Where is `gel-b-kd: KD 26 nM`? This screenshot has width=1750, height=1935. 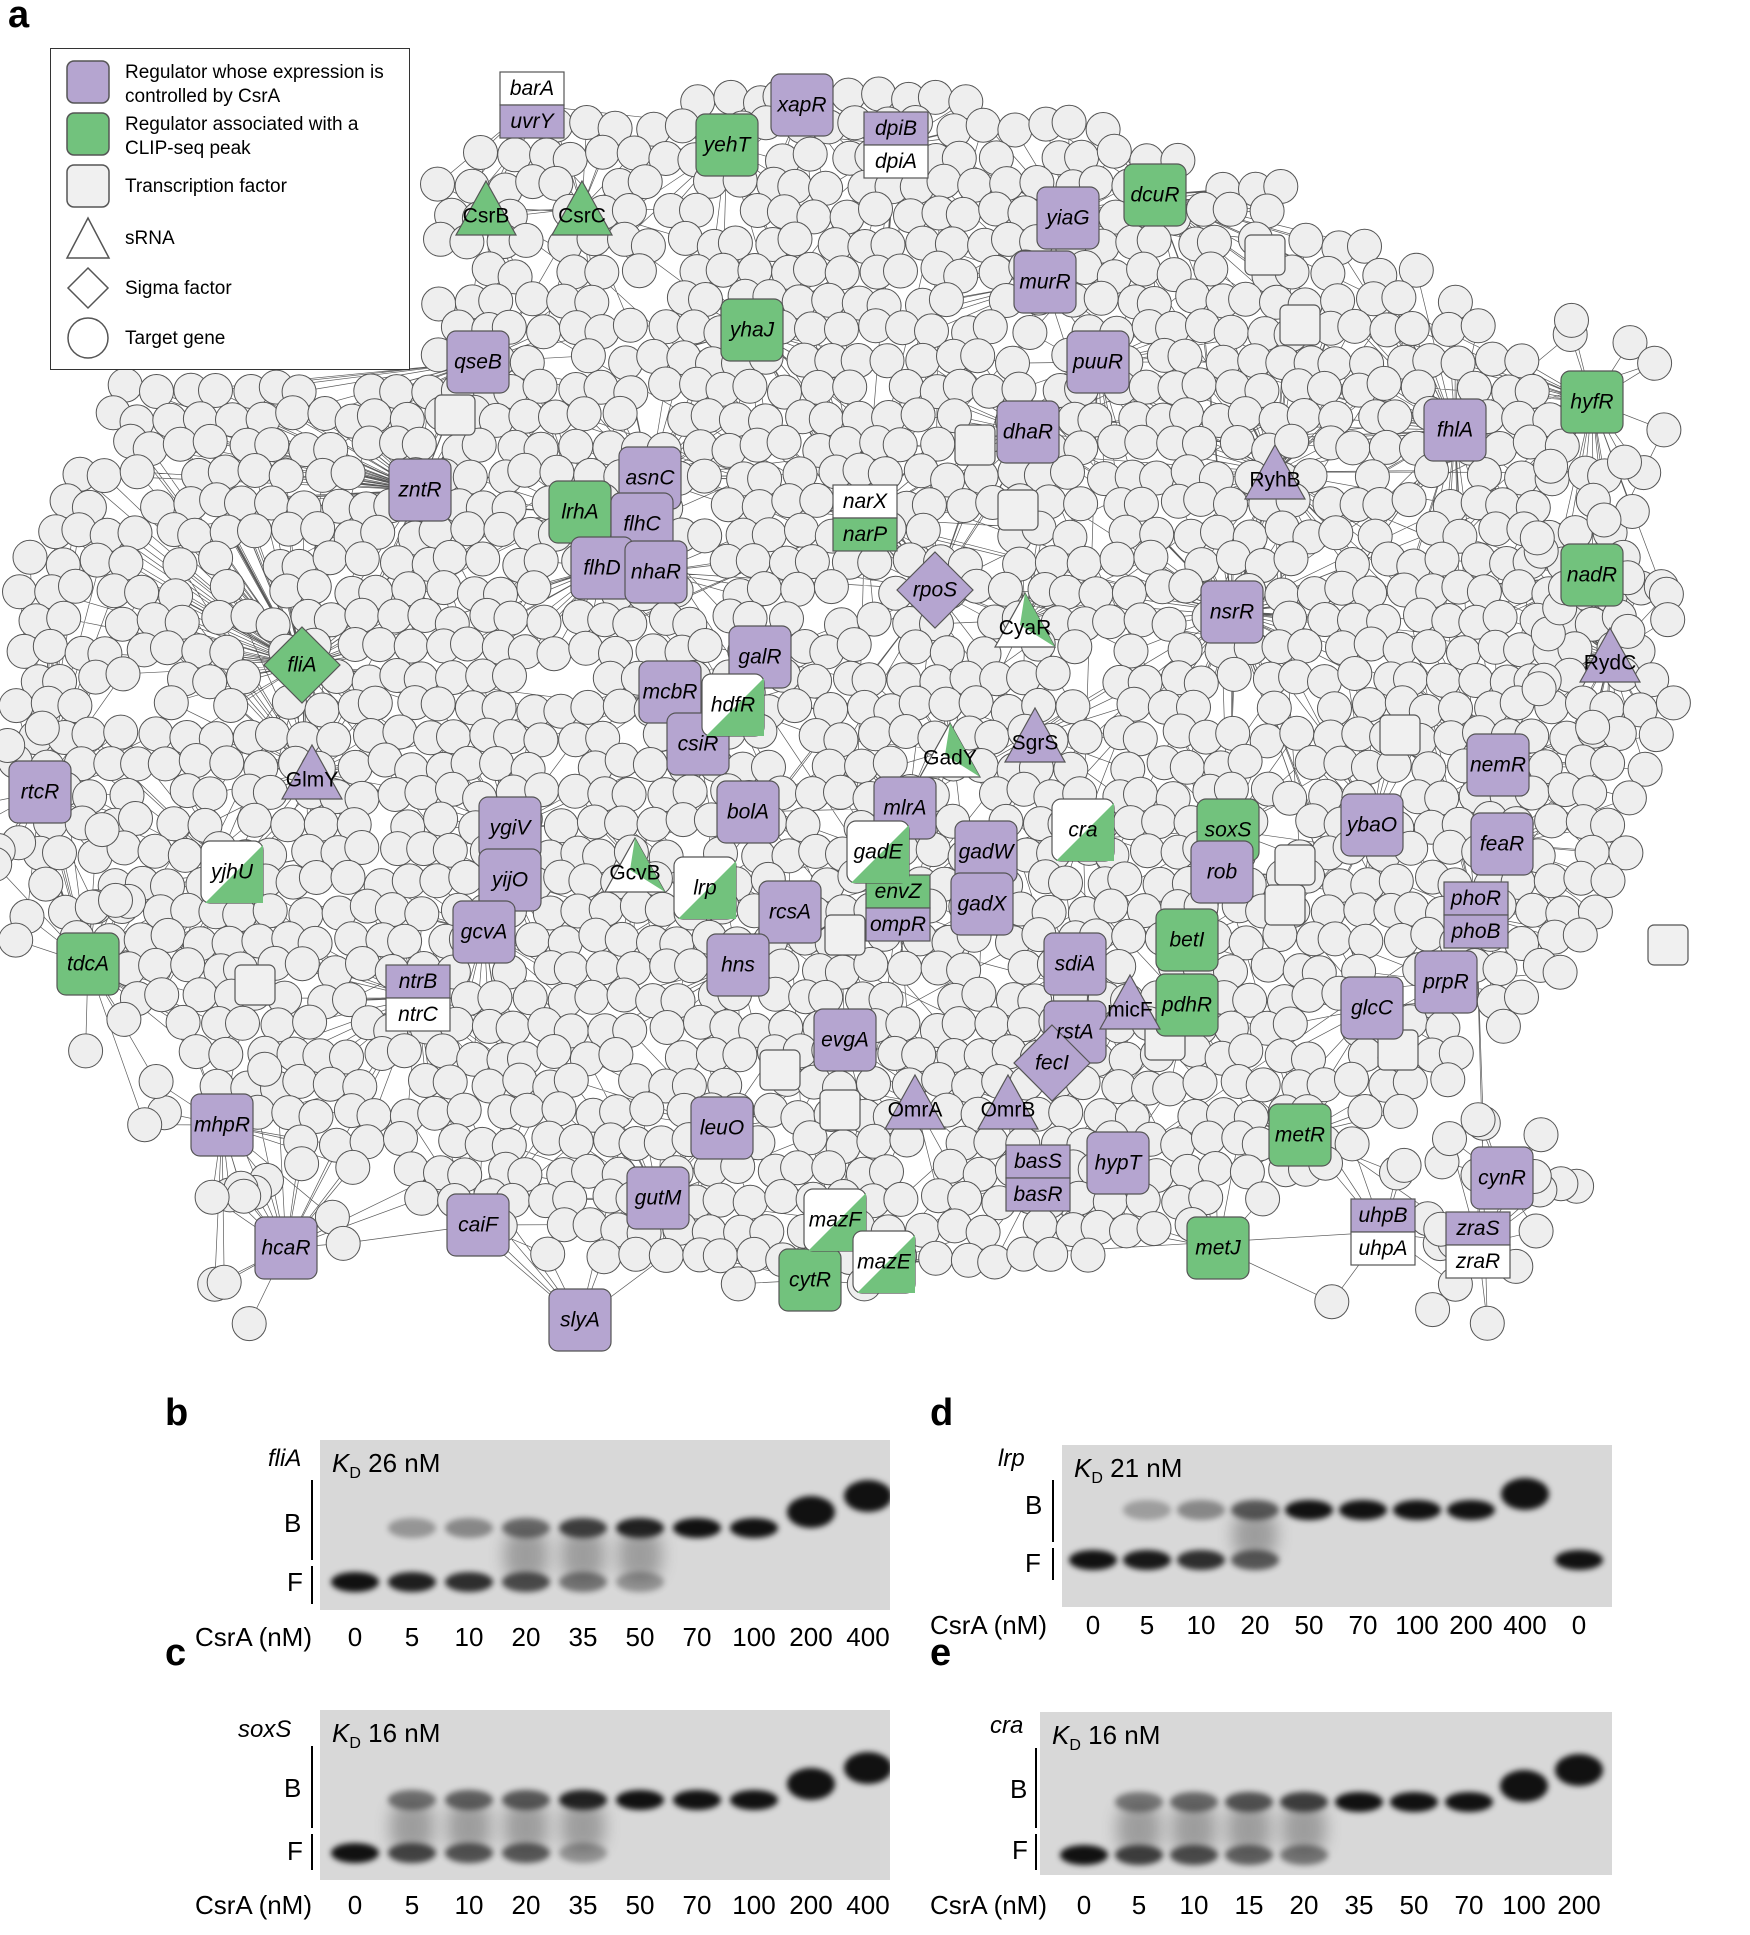 gel-b-kd: KD 26 nM is located at coordinates (386, 1465).